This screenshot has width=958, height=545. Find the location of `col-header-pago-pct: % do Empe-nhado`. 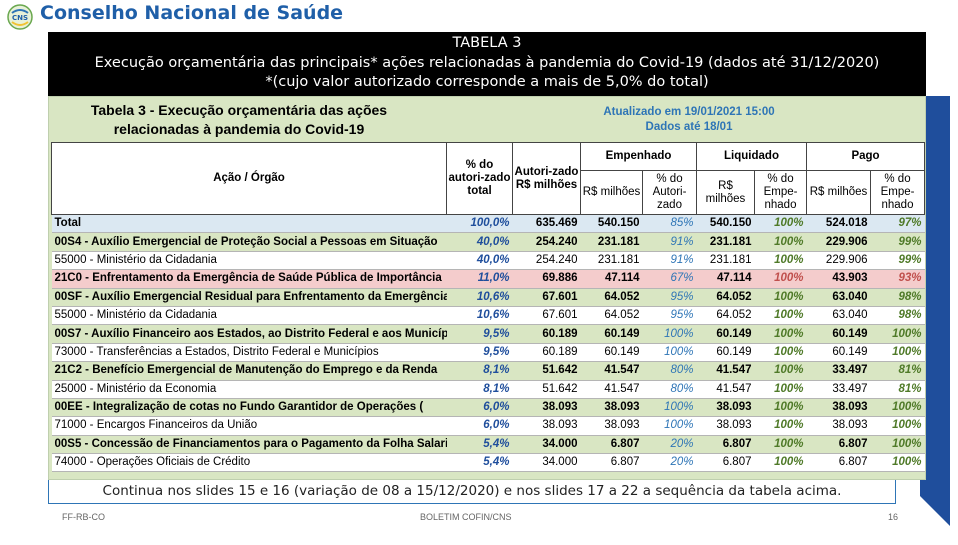

col-header-pago-pct: % do Empe-nhado is located at coordinates (897, 192).